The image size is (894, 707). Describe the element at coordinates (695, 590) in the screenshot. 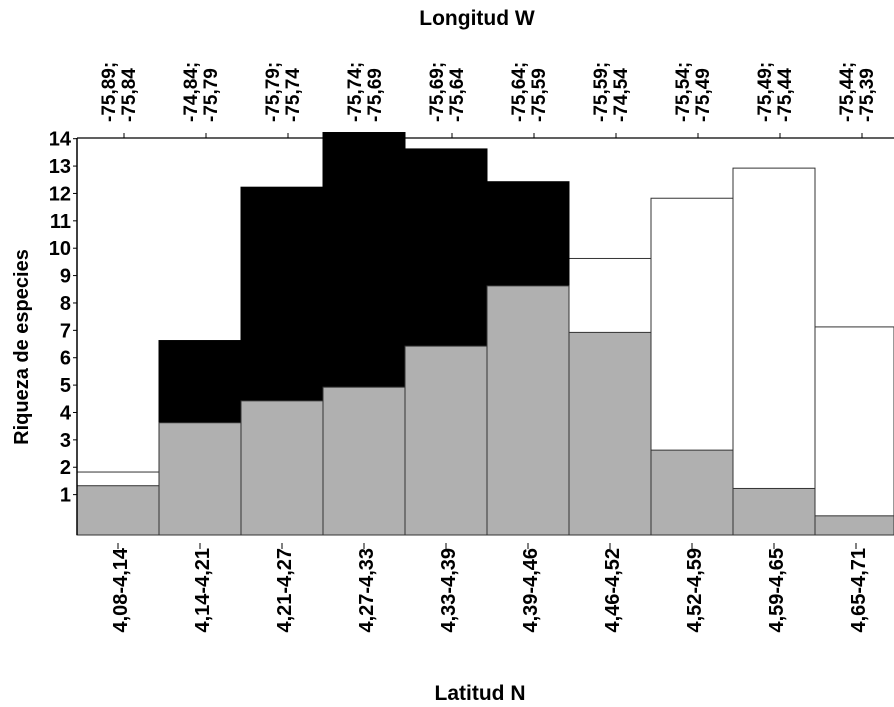

I see `x-category-label-8: 4,52-4,59` at that location.